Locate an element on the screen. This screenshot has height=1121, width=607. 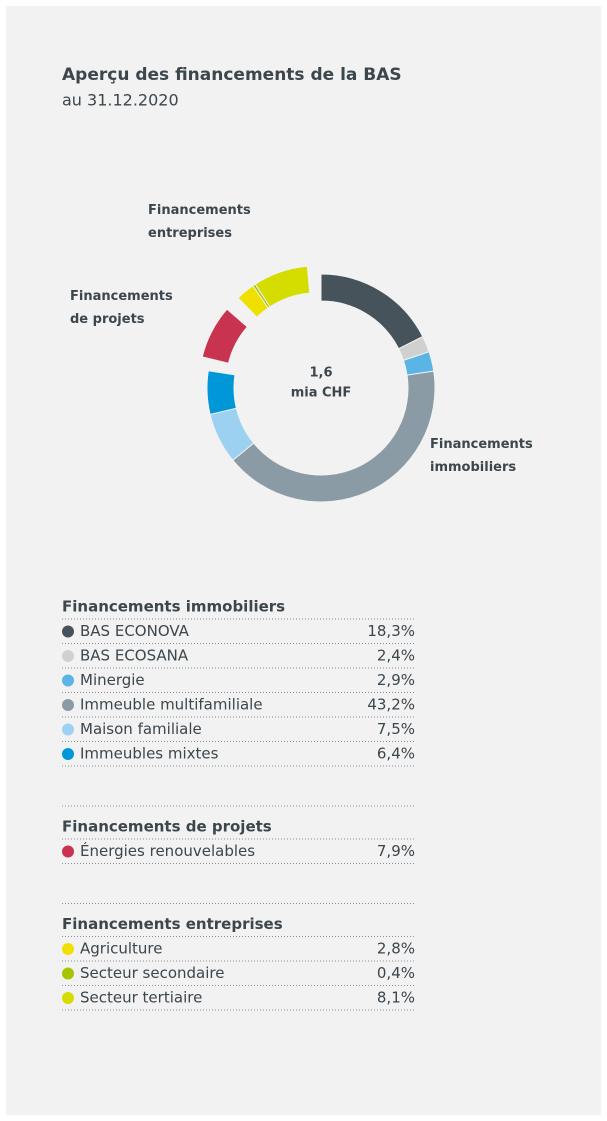
group-label: Financements immobiliers is located at coordinates (481, 456).